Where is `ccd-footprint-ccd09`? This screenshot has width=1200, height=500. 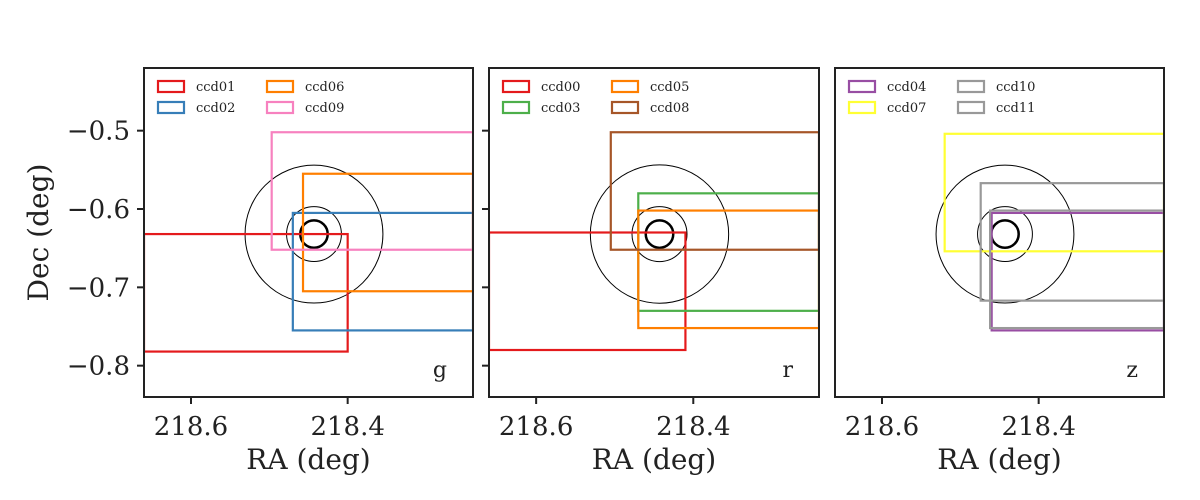
ccd-footprint-ccd09 is located at coordinates (371, 191).